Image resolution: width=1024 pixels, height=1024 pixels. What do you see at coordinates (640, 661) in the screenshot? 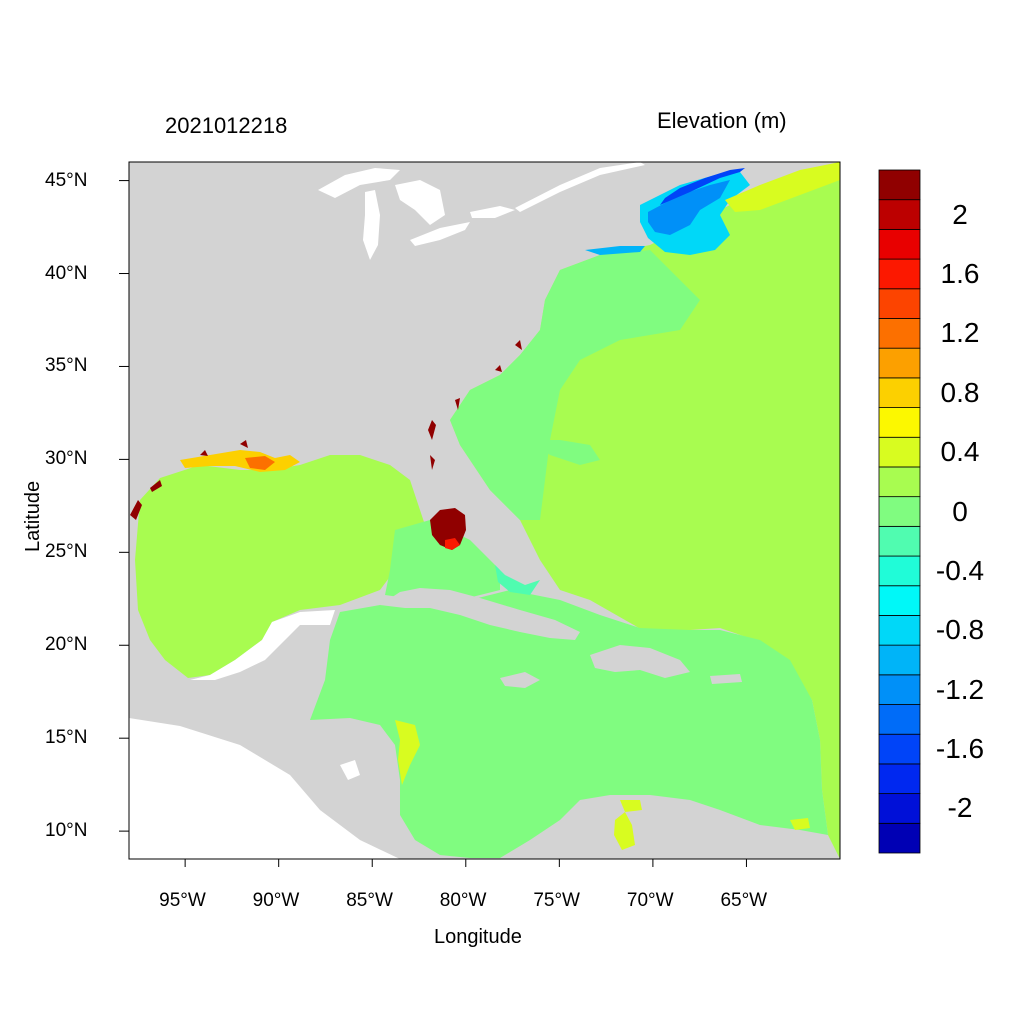
I see `hispaniola-island` at bounding box center [640, 661].